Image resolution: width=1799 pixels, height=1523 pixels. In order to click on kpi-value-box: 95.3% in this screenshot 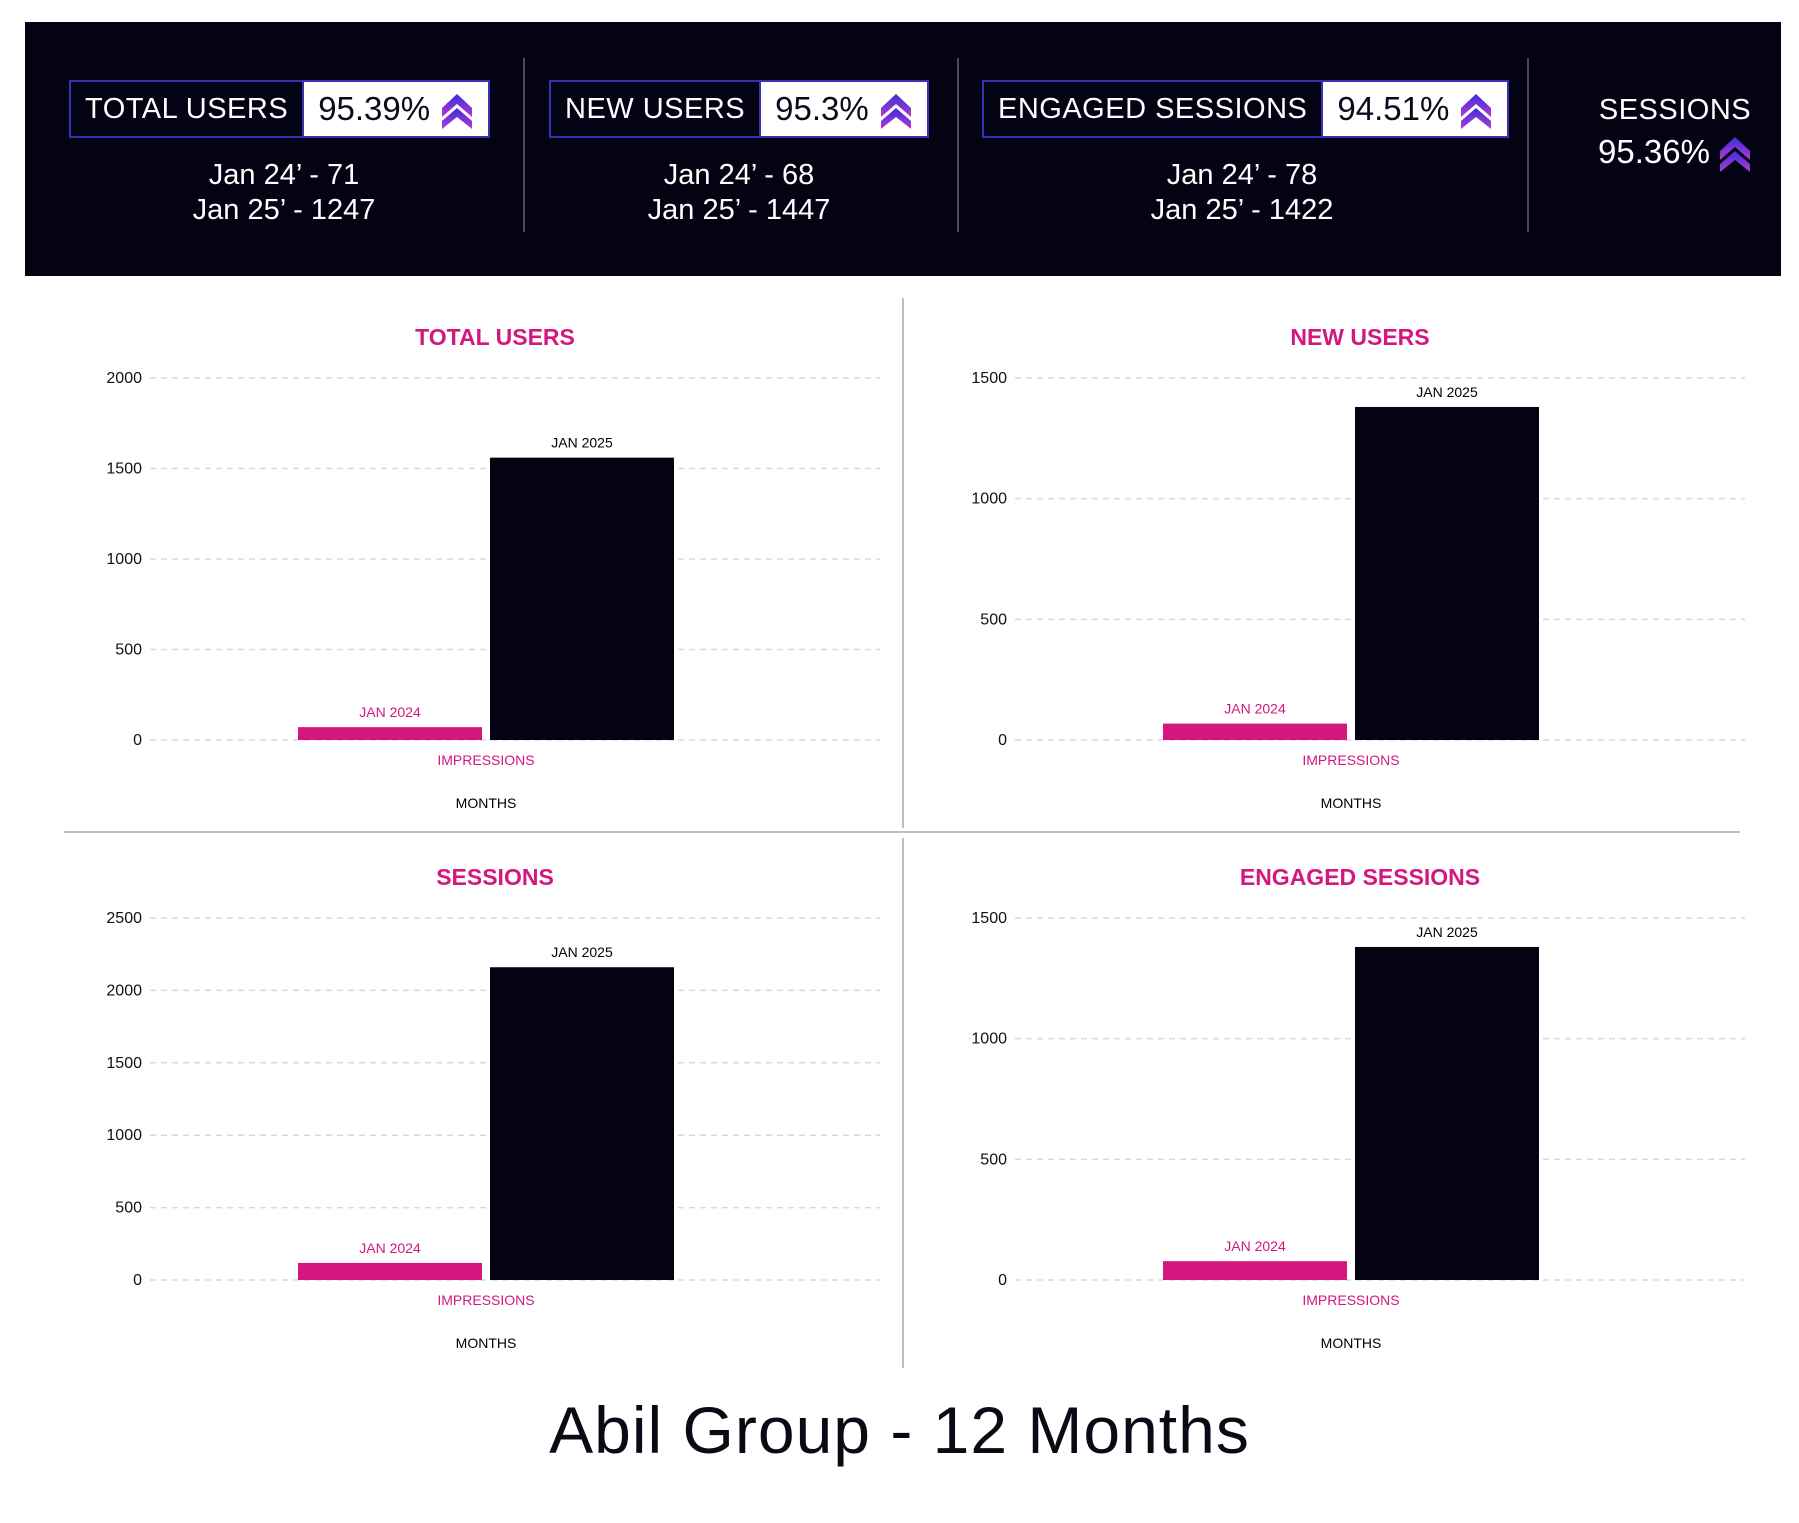, I will do `click(843, 109)`.